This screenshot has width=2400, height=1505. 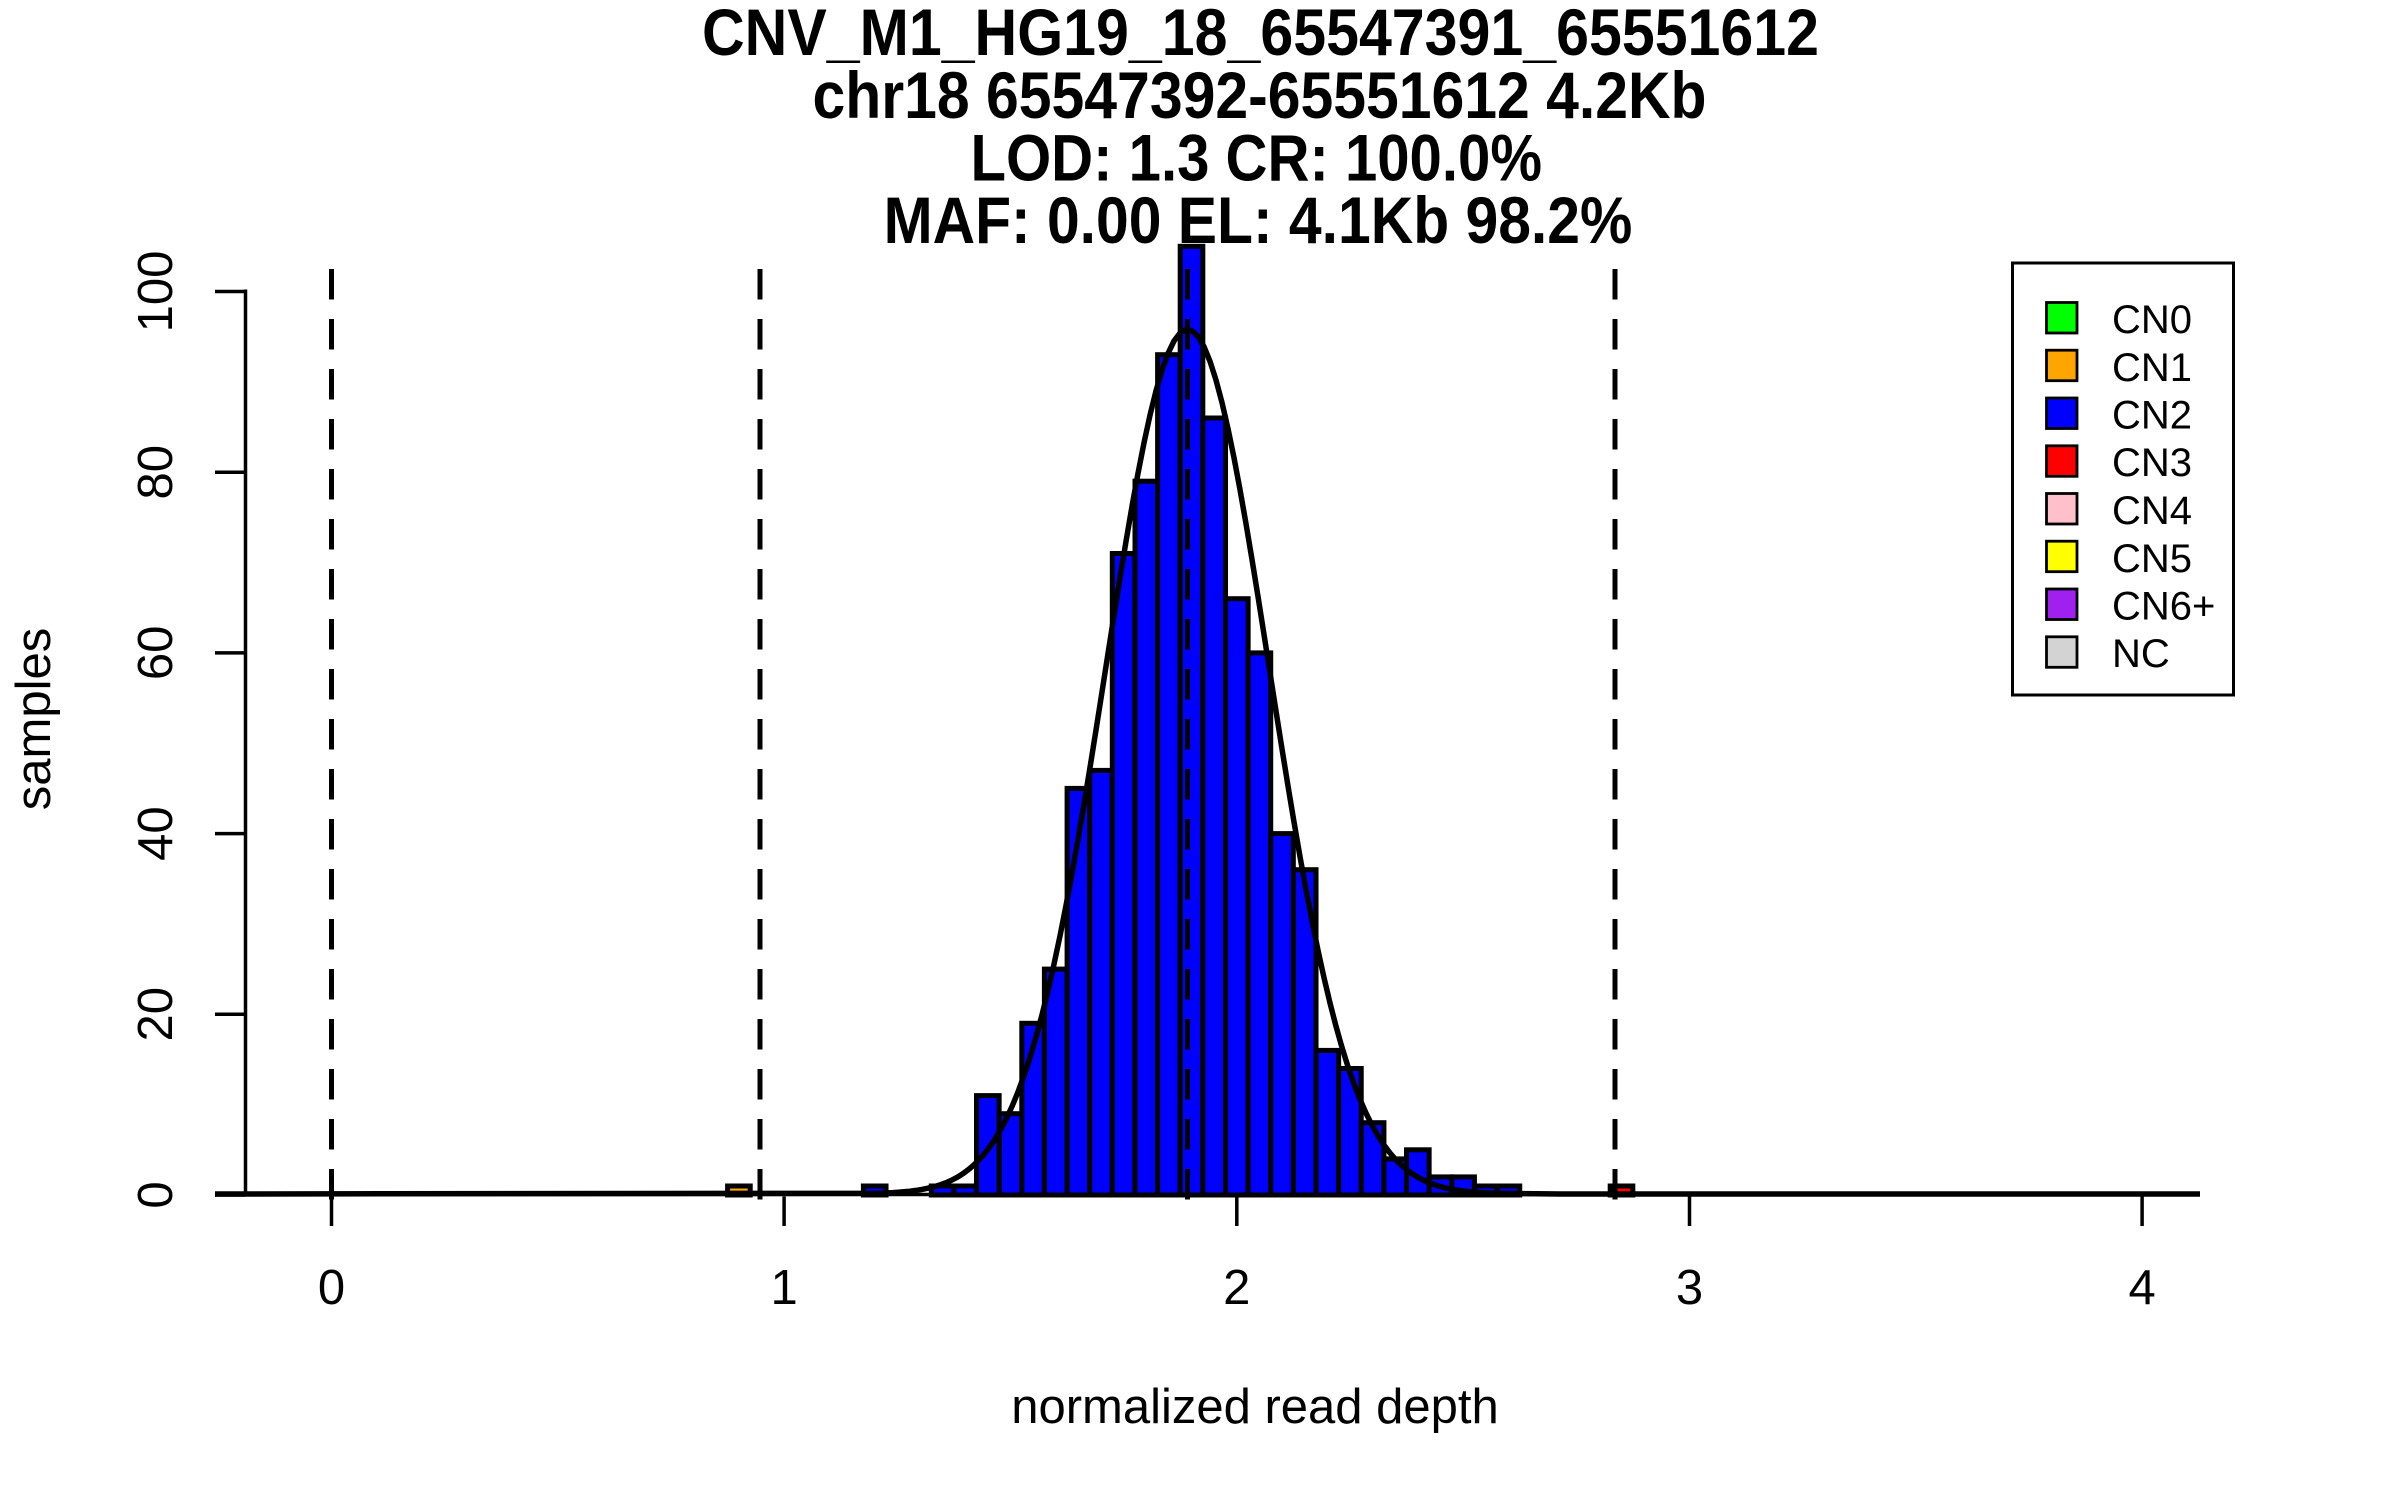 I want to click on svg-text: MAF: 0.00 EL: 4.1Kb 98.2%, so click(x=1258, y=220).